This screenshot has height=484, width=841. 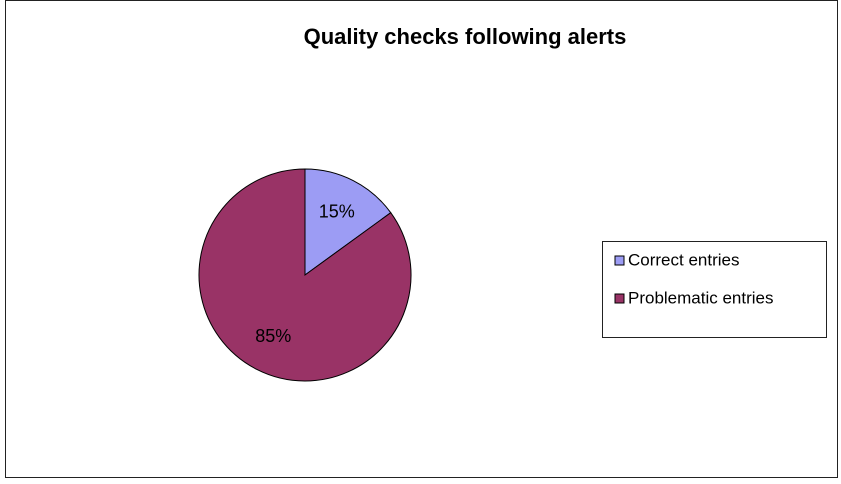 I want to click on data-label: 15%, so click(x=337, y=211).